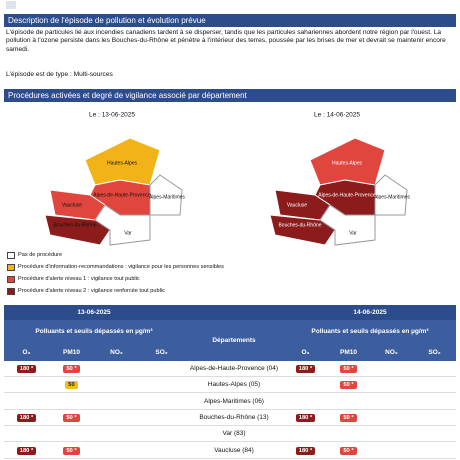  What do you see at coordinates (234, 312) in the screenshot?
I see `header-blank` at bounding box center [234, 312].